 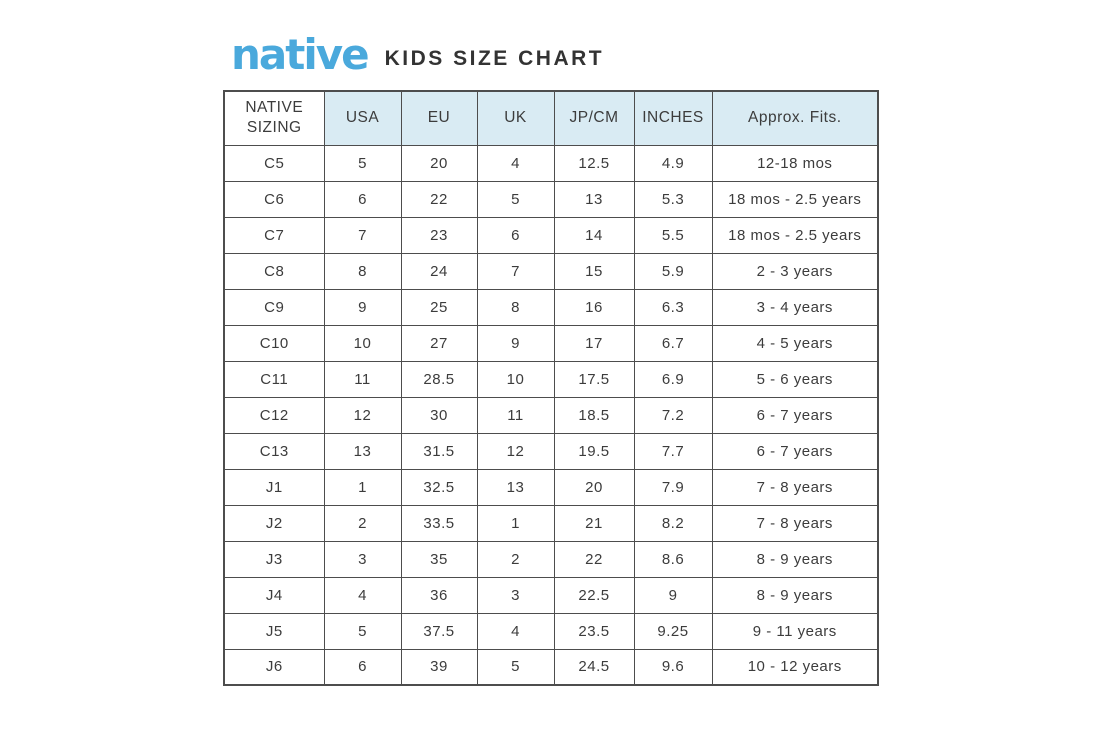 What do you see at coordinates (274, 118) in the screenshot?
I see `col-header-native-sizing: NATIVE SIZING` at bounding box center [274, 118].